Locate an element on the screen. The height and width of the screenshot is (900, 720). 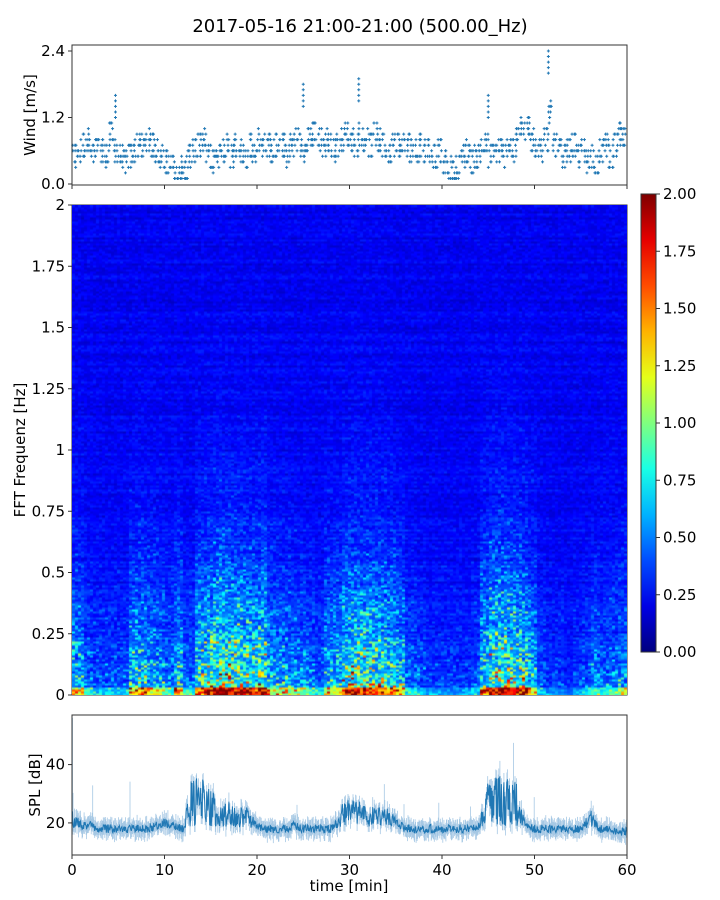
colorbar: 0.00 0.25 0.50 0.75 1.00 1.25 1.50 1.75 2.00 is located at coordinates (668, 423).